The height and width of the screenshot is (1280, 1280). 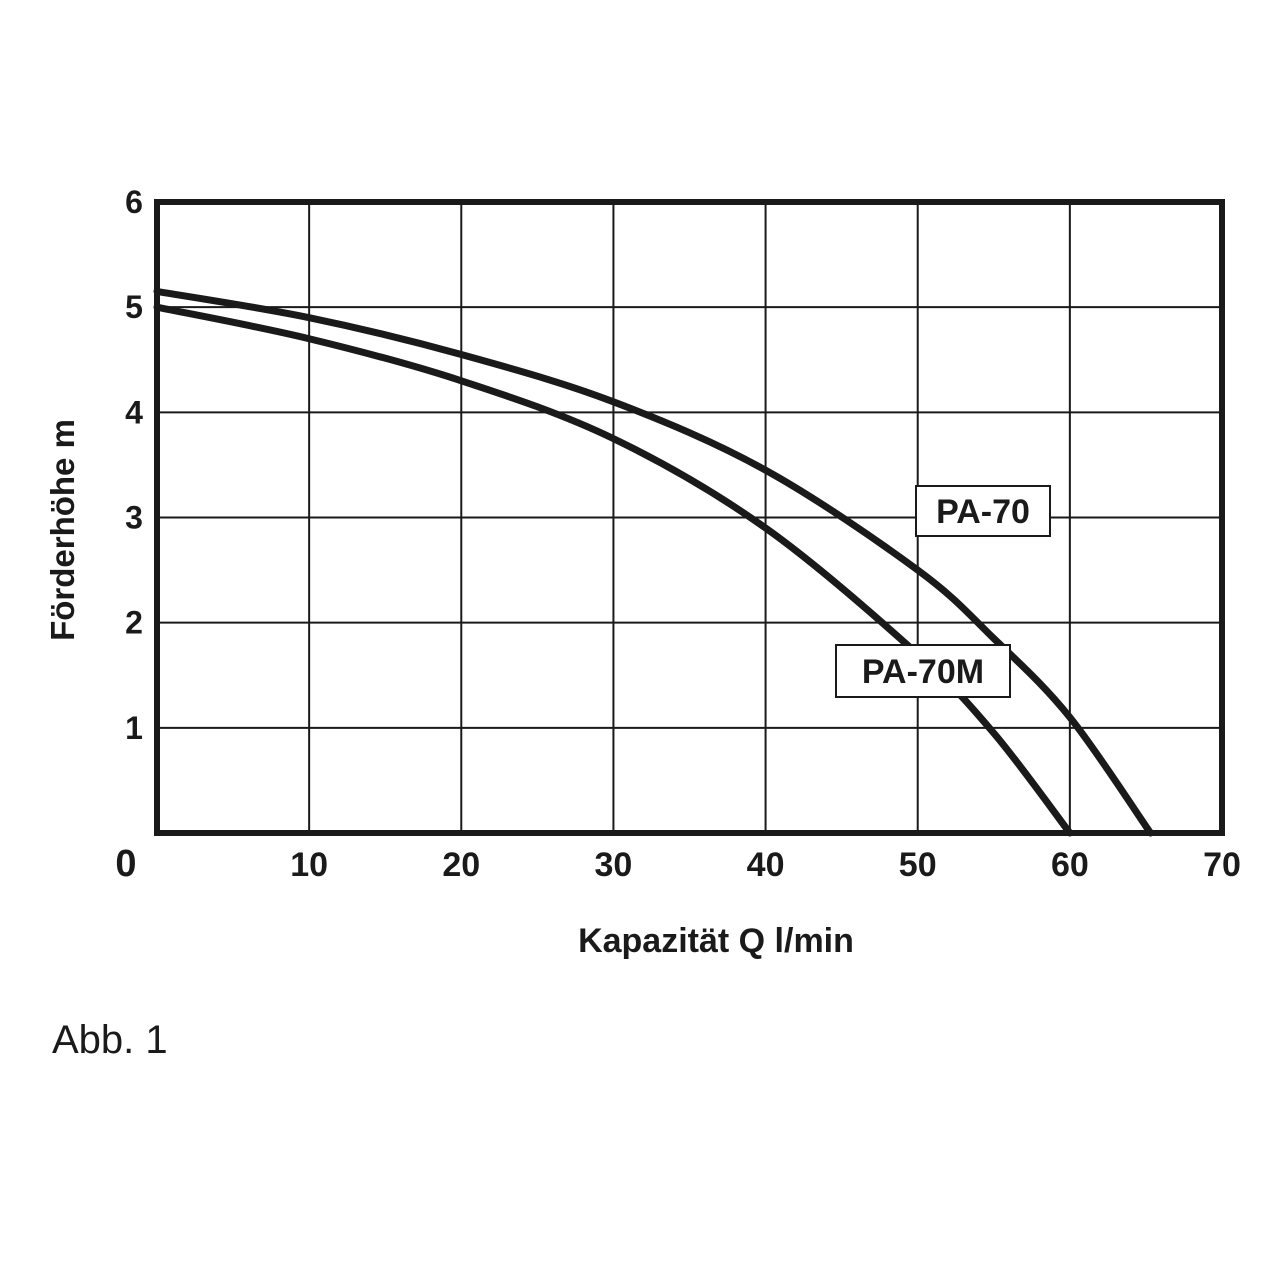 I want to click on x-tick-label: 40, so click(x=766, y=865).